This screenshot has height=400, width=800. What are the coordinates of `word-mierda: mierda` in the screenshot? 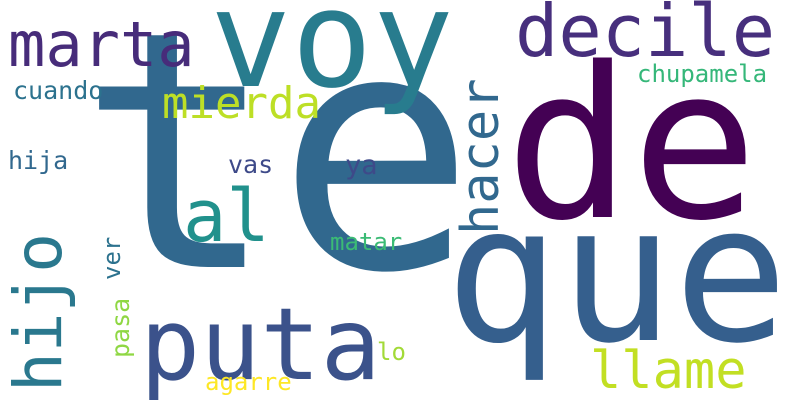 It's located at (241, 103).